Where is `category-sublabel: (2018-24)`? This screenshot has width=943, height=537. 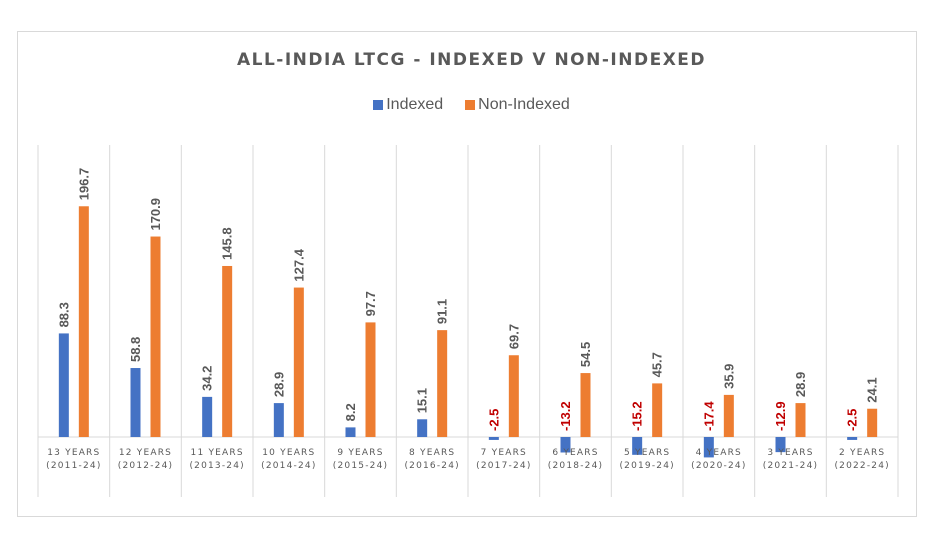
category-sublabel: (2018-24) is located at coordinates (575, 466).